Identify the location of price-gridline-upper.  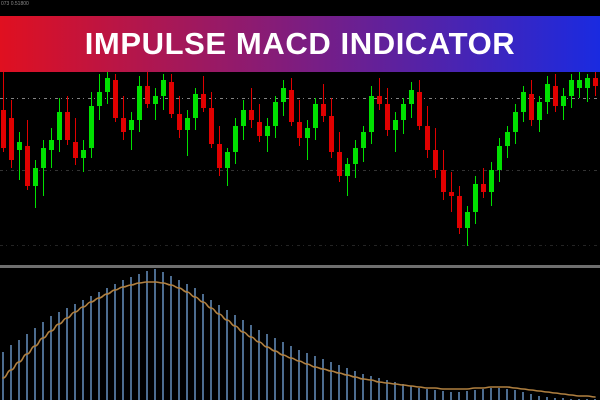
(300, 98).